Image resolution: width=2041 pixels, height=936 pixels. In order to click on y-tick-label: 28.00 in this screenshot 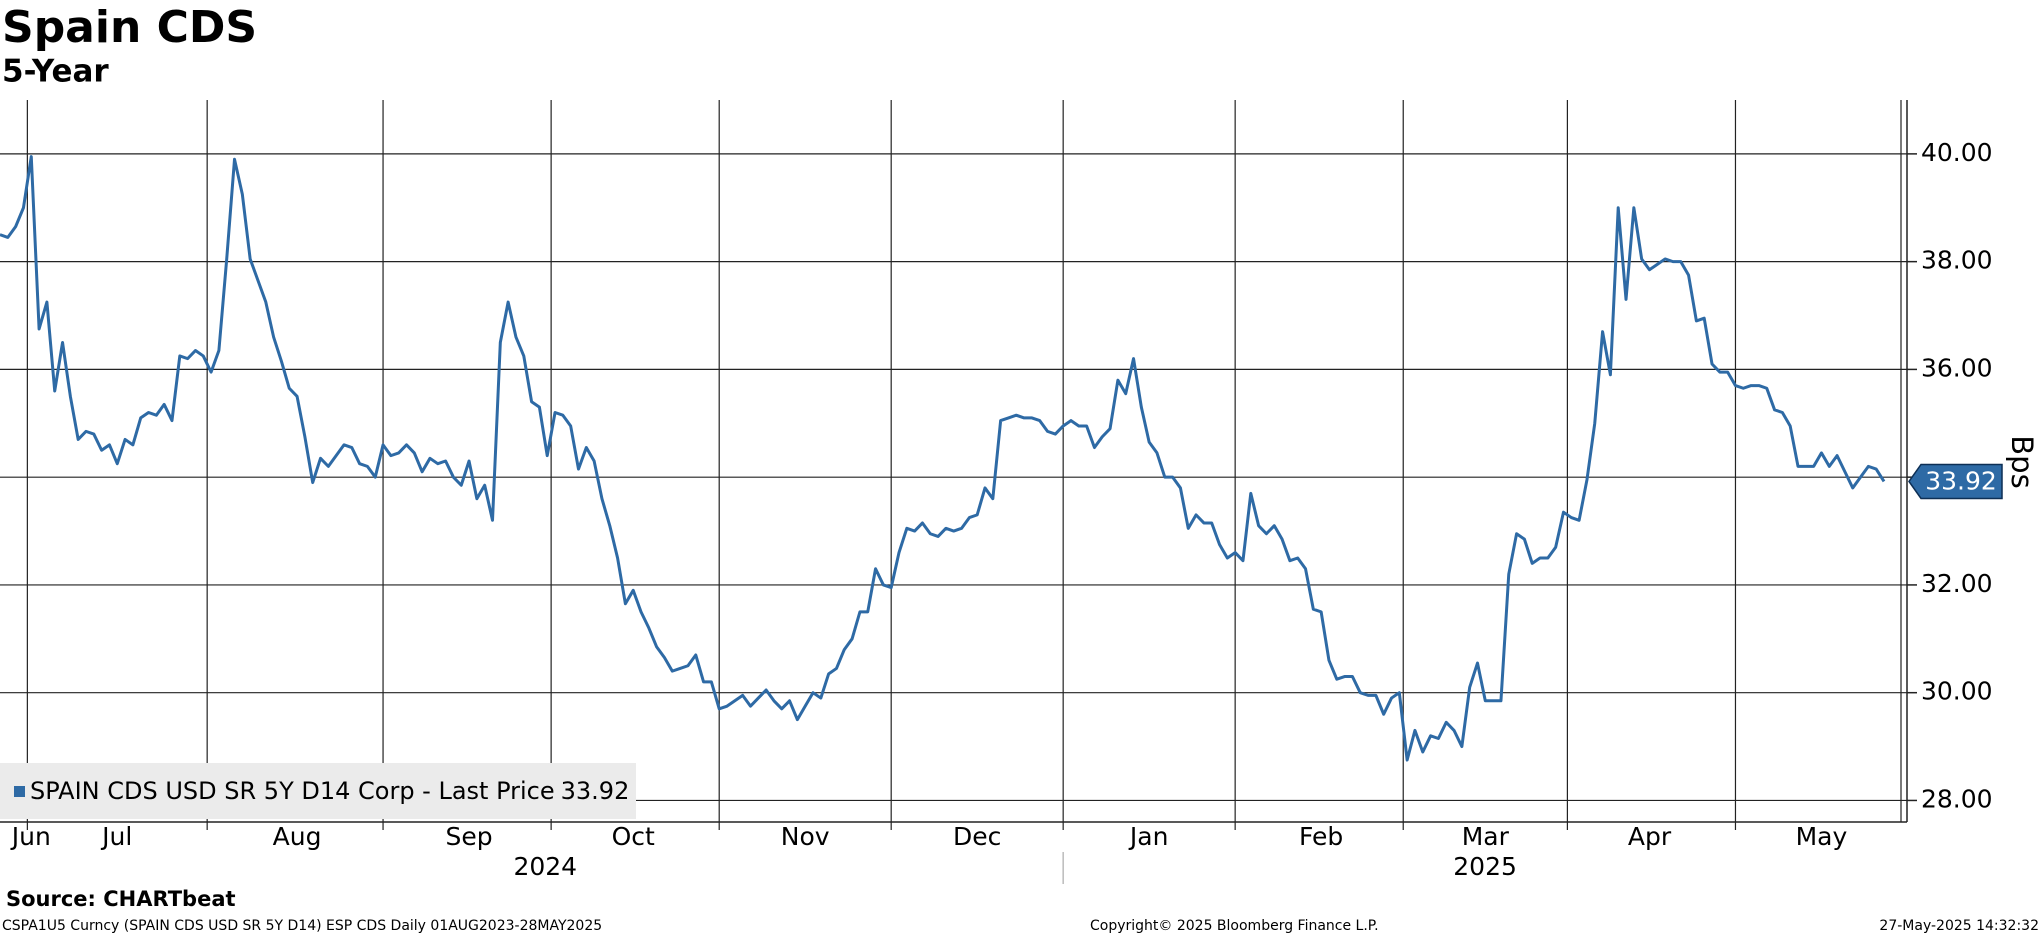, I will do `click(1957, 798)`.